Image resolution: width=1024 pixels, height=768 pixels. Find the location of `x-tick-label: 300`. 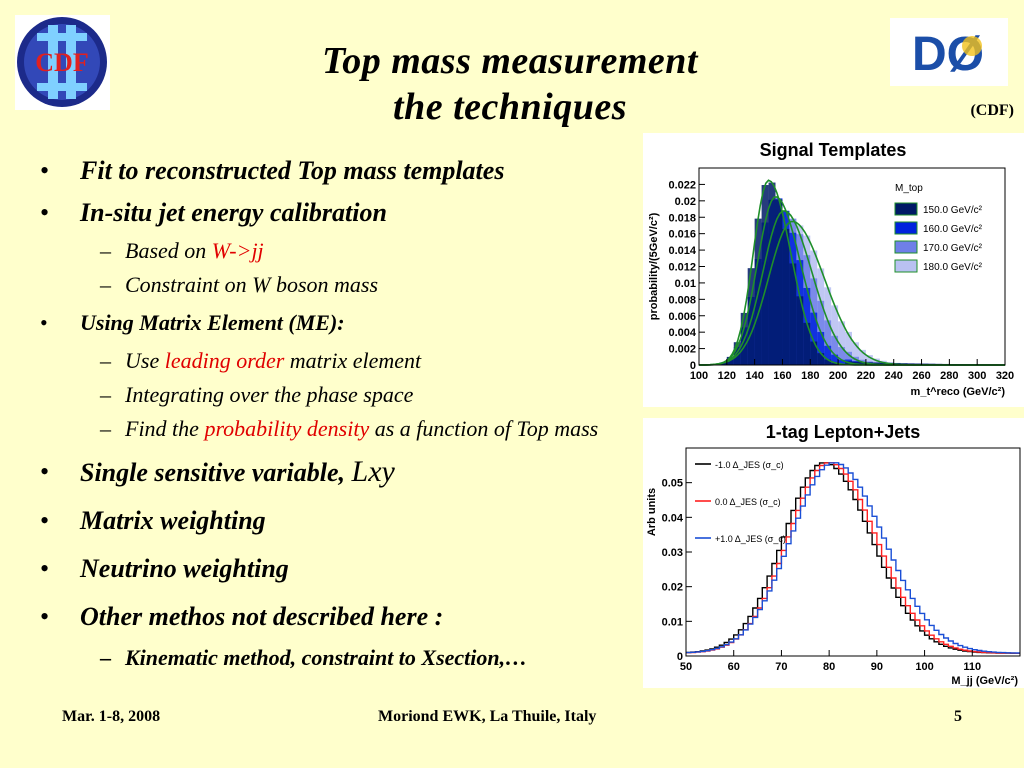

x-tick-label: 300 is located at coordinates (977, 376).